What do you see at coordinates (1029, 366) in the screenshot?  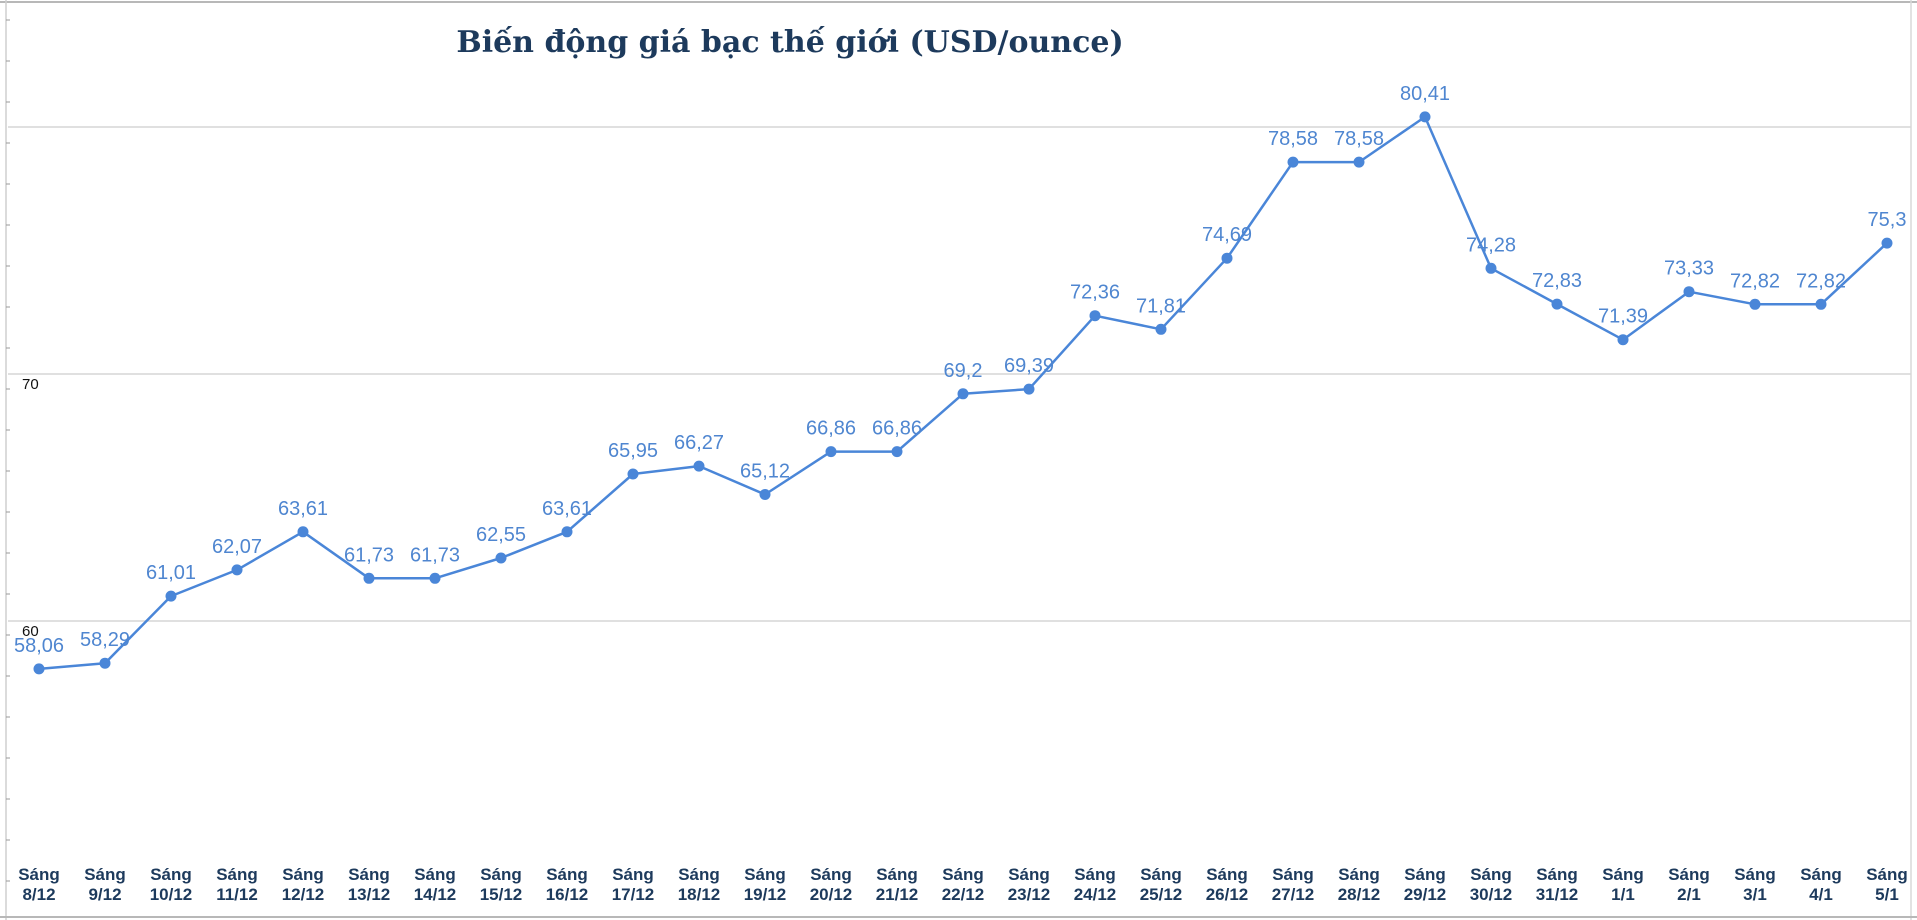 I see `data-label: 69,39` at bounding box center [1029, 366].